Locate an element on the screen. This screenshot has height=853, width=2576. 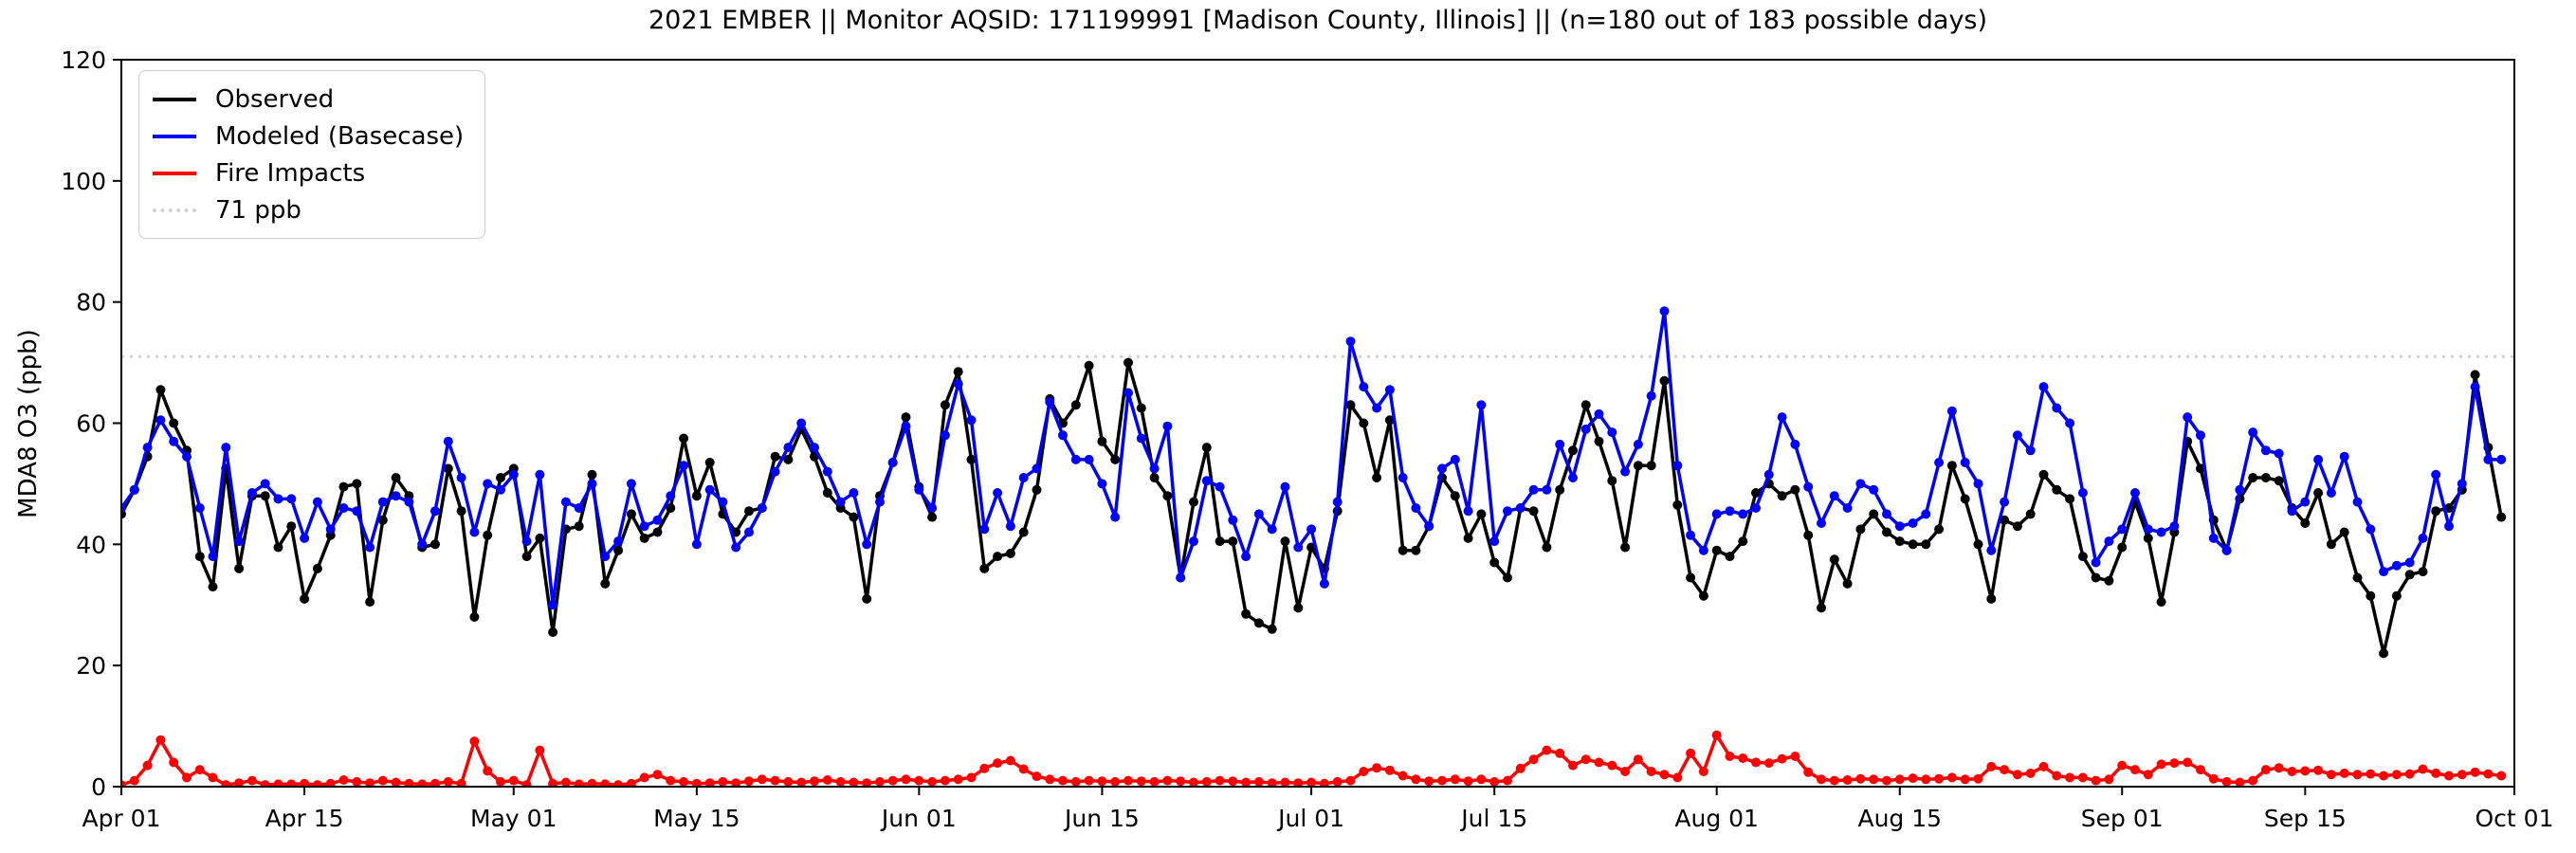
observed-line-icon is located at coordinates (174, 99).